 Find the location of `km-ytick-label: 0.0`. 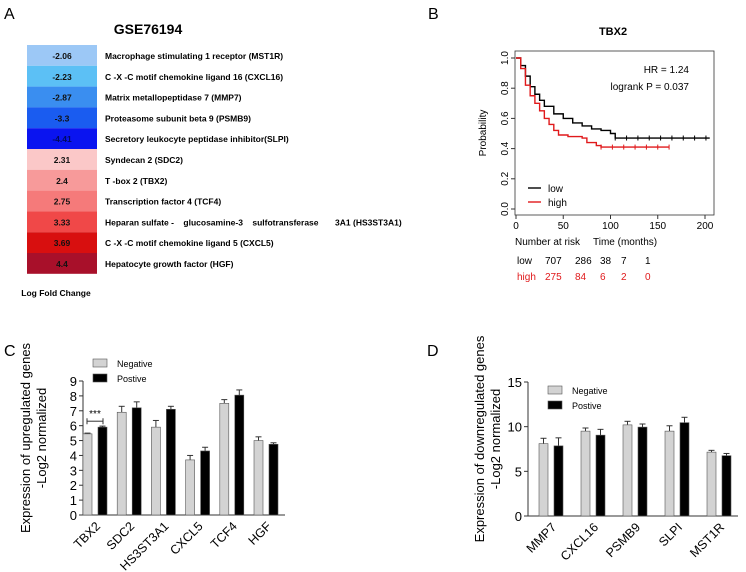

km-ytick-label: 0.0 is located at coordinates (505, 209).